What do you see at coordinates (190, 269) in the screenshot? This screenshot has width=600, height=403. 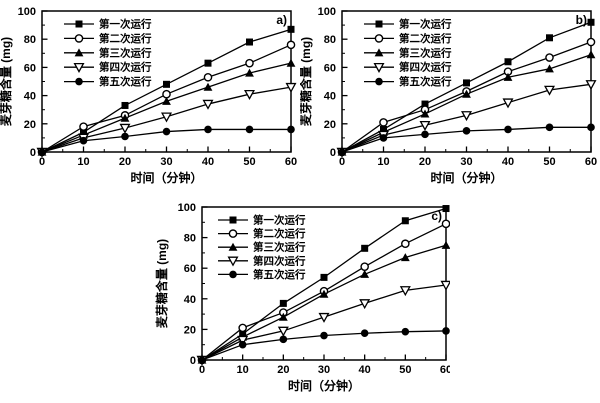 I see `y-tick-label: 60` at bounding box center [190, 269].